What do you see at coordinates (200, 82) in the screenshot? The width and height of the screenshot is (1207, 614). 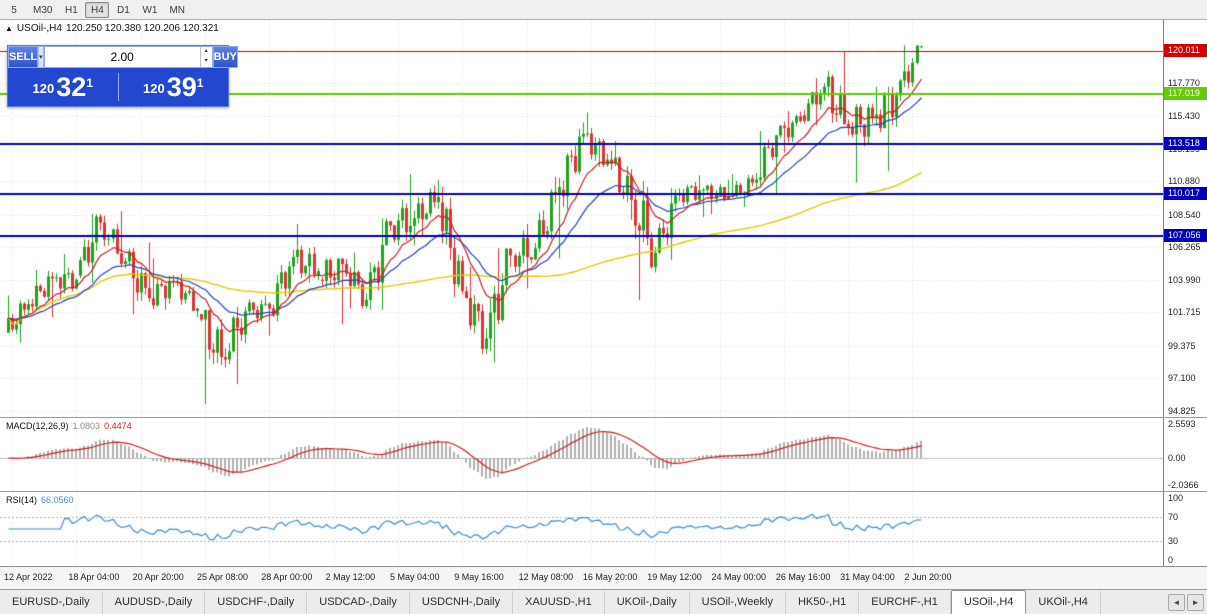 I see `buy-price-sup: 1` at bounding box center [200, 82].